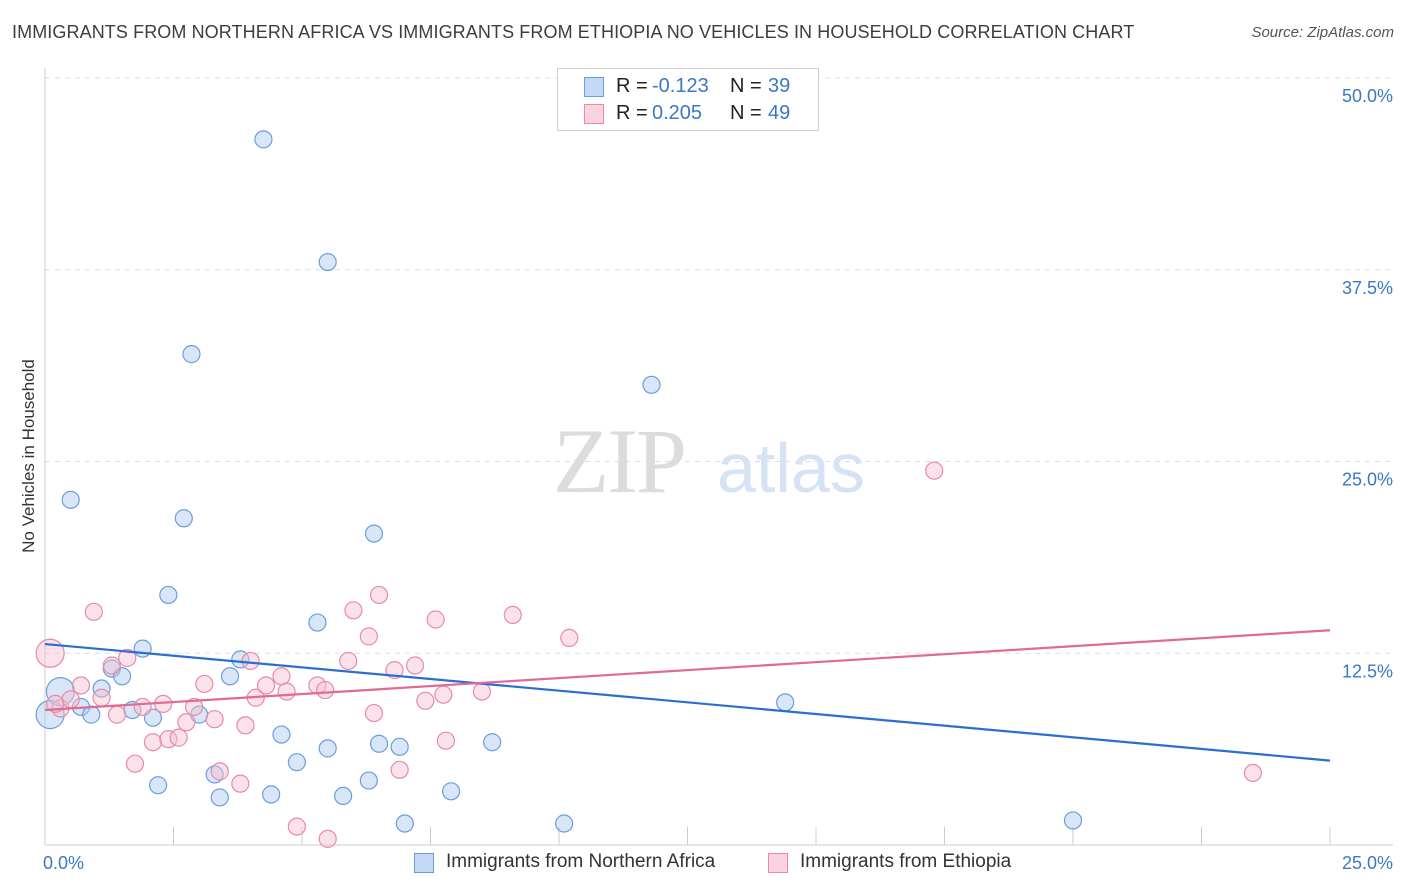 The image size is (1406, 892). What do you see at coordinates (1322, 32) in the screenshot?
I see `source-label: Source: ZipAtlas.com` at bounding box center [1322, 32].